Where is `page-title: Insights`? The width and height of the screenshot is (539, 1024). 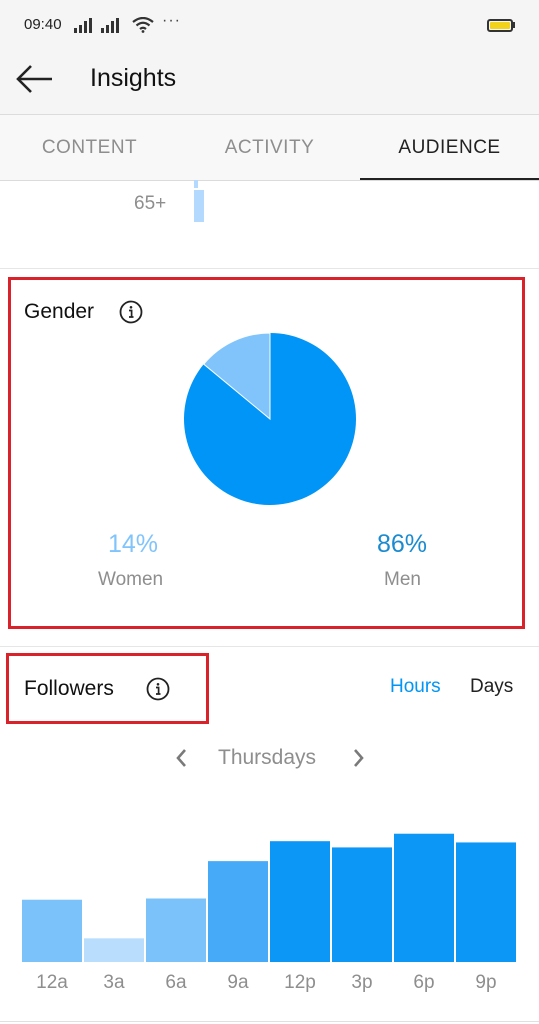
page-title: Insights is located at coordinates (133, 78).